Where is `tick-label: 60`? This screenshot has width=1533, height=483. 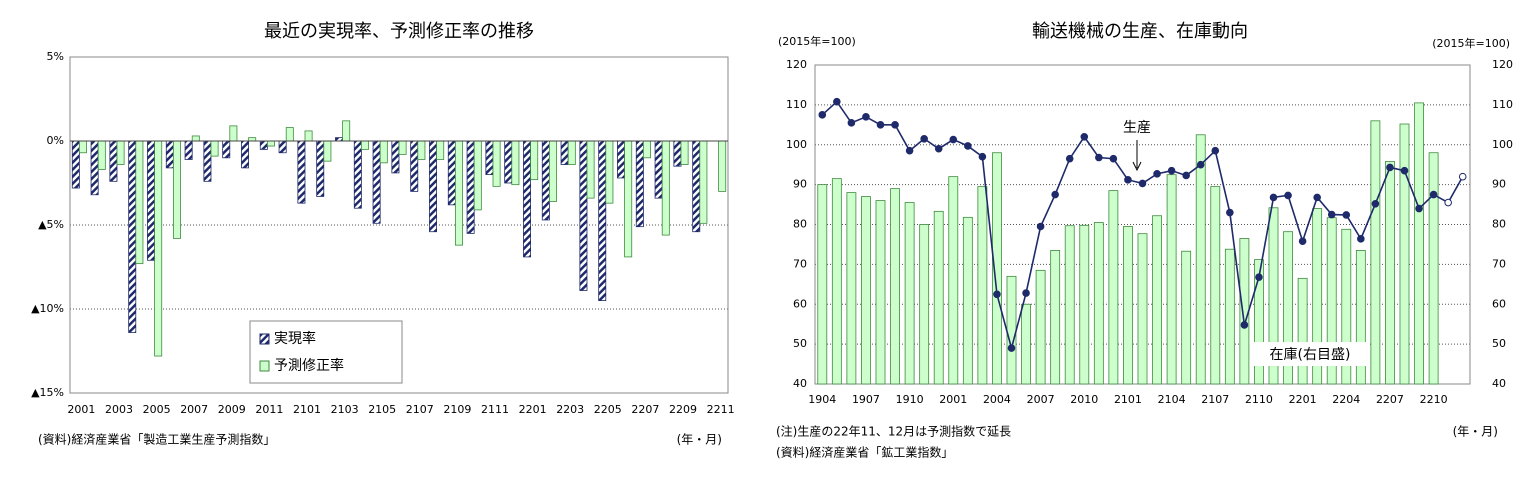 tick-label: 60 is located at coordinates (800, 303).